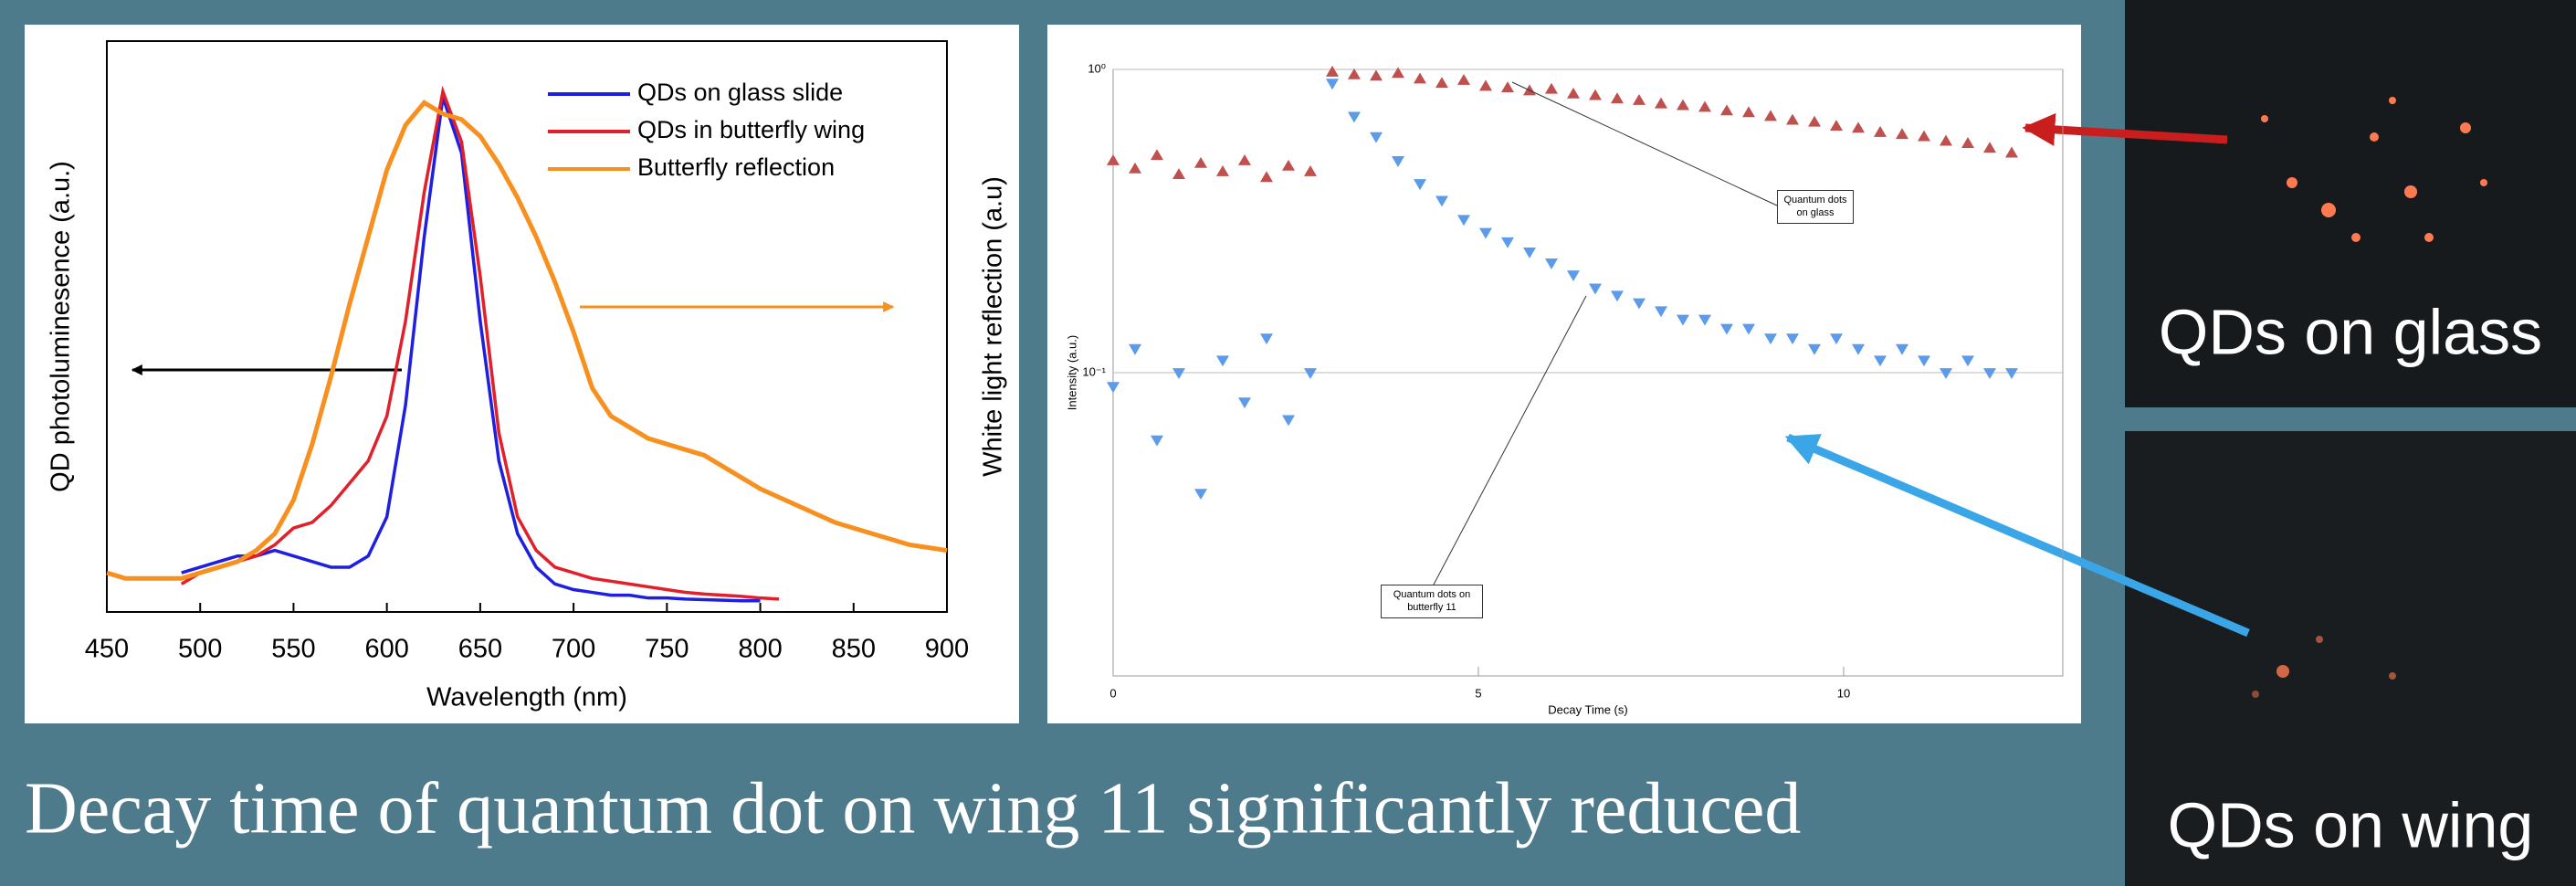 This screenshot has width=2576, height=886. What do you see at coordinates (1478, 693) in the screenshot?
I see `x-tick-label: 5` at bounding box center [1478, 693].